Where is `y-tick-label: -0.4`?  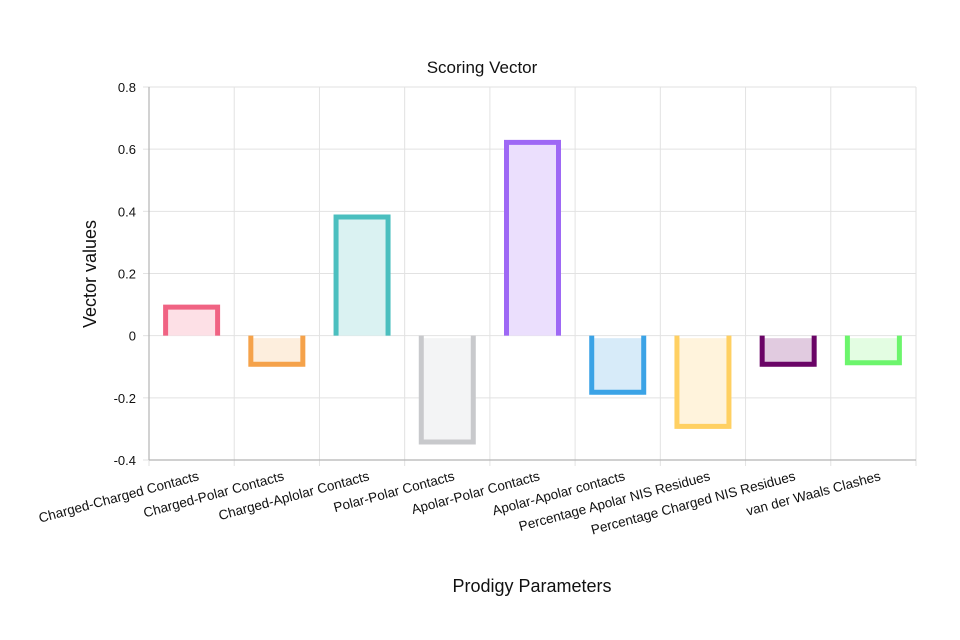
y-tick-label: -0.4 is located at coordinates (125, 460).